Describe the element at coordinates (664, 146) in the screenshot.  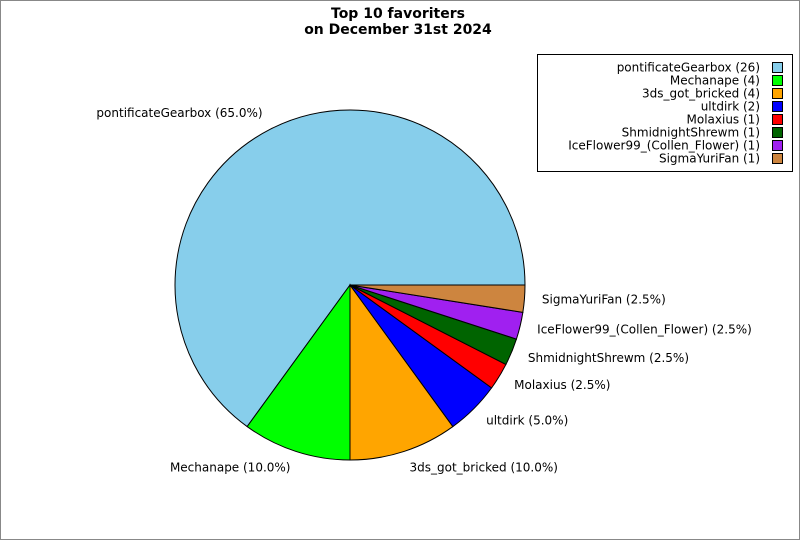
I see `legend-label: IceFlower99_(Collen_Flower) (1)` at that location.